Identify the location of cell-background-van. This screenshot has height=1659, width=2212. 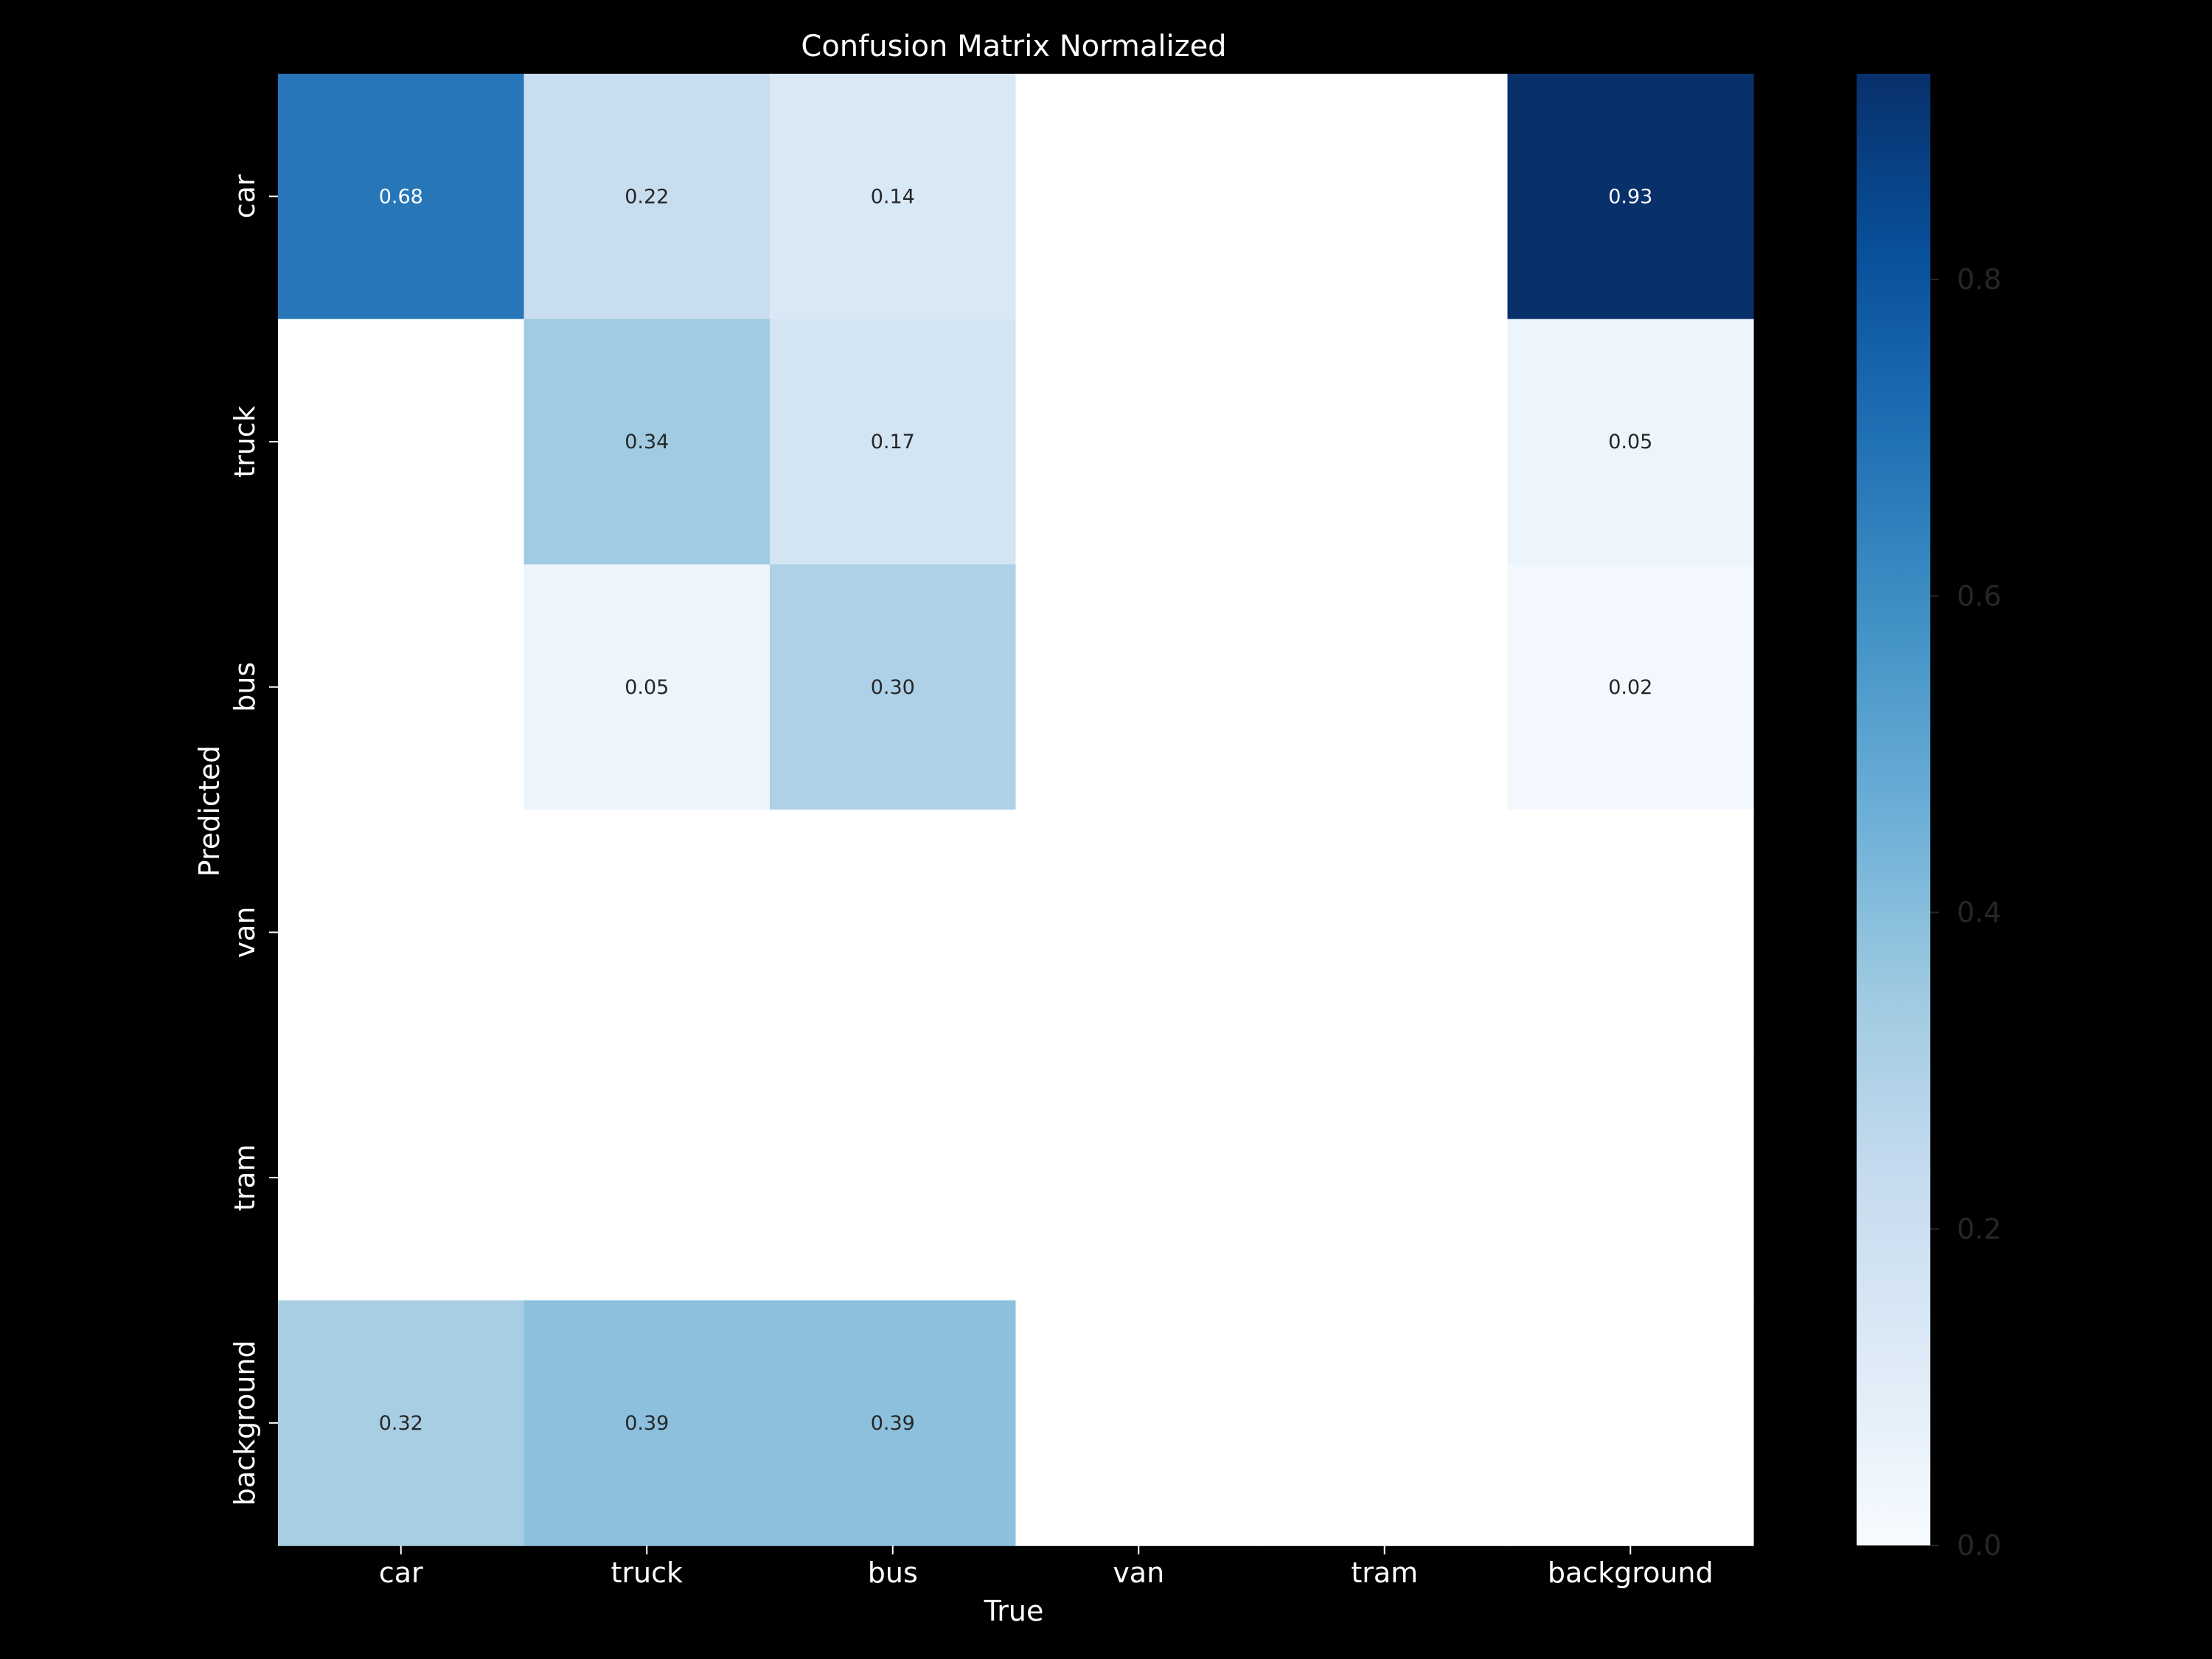
(1138, 1423).